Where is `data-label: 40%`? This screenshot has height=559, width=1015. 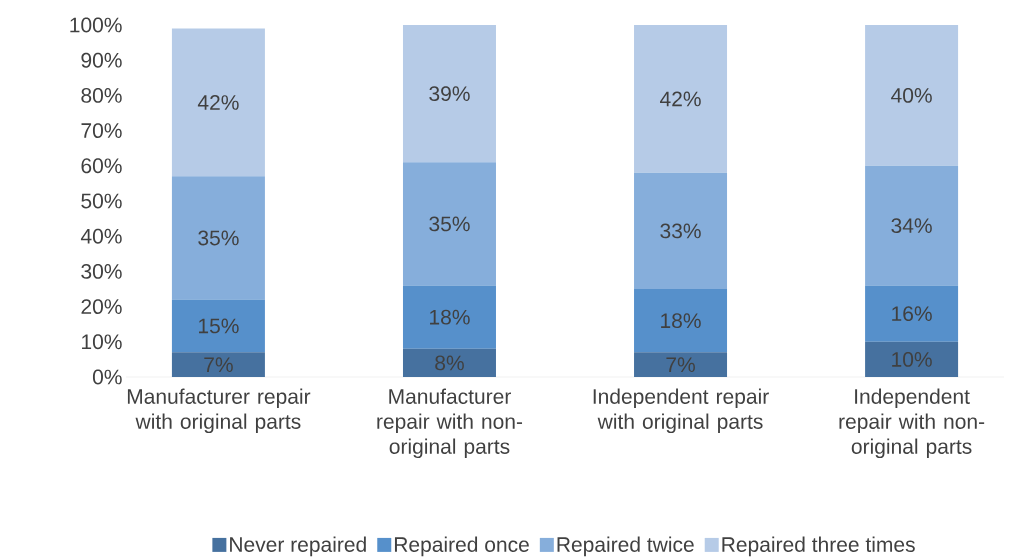
data-label: 40% is located at coordinates (911, 95).